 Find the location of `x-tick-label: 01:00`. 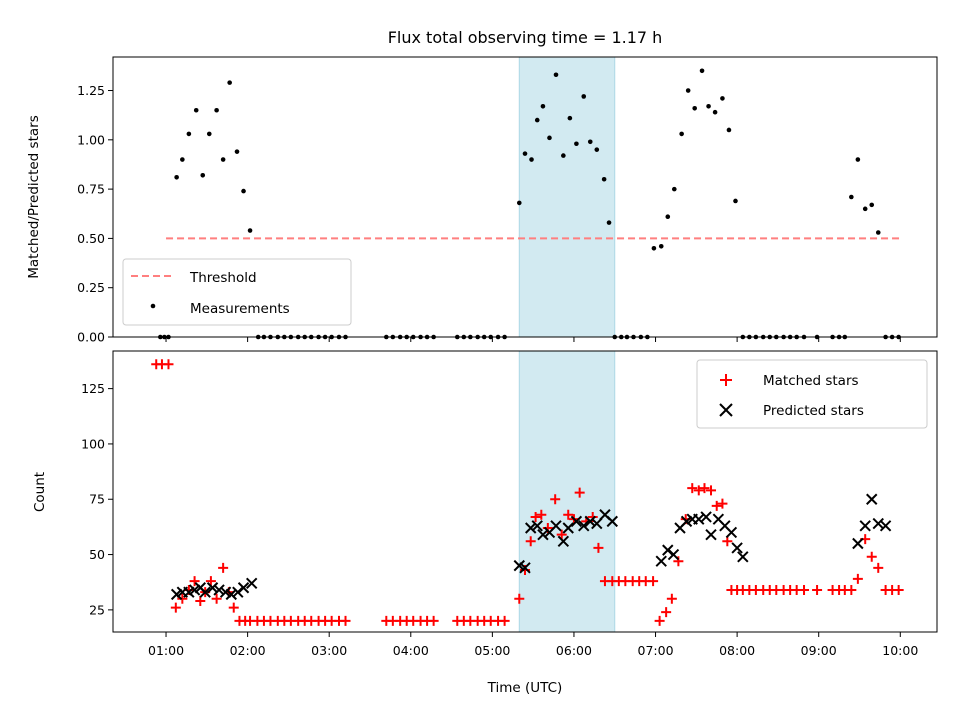

x-tick-label: 01:00 is located at coordinates (166, 650).